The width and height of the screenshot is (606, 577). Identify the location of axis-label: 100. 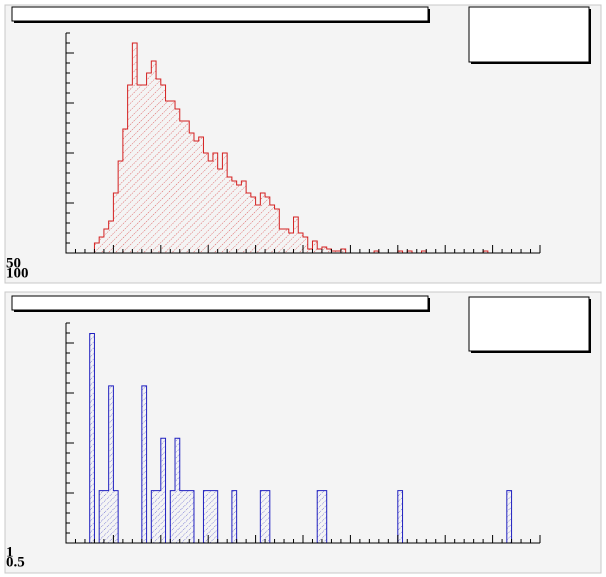
(17, 273).